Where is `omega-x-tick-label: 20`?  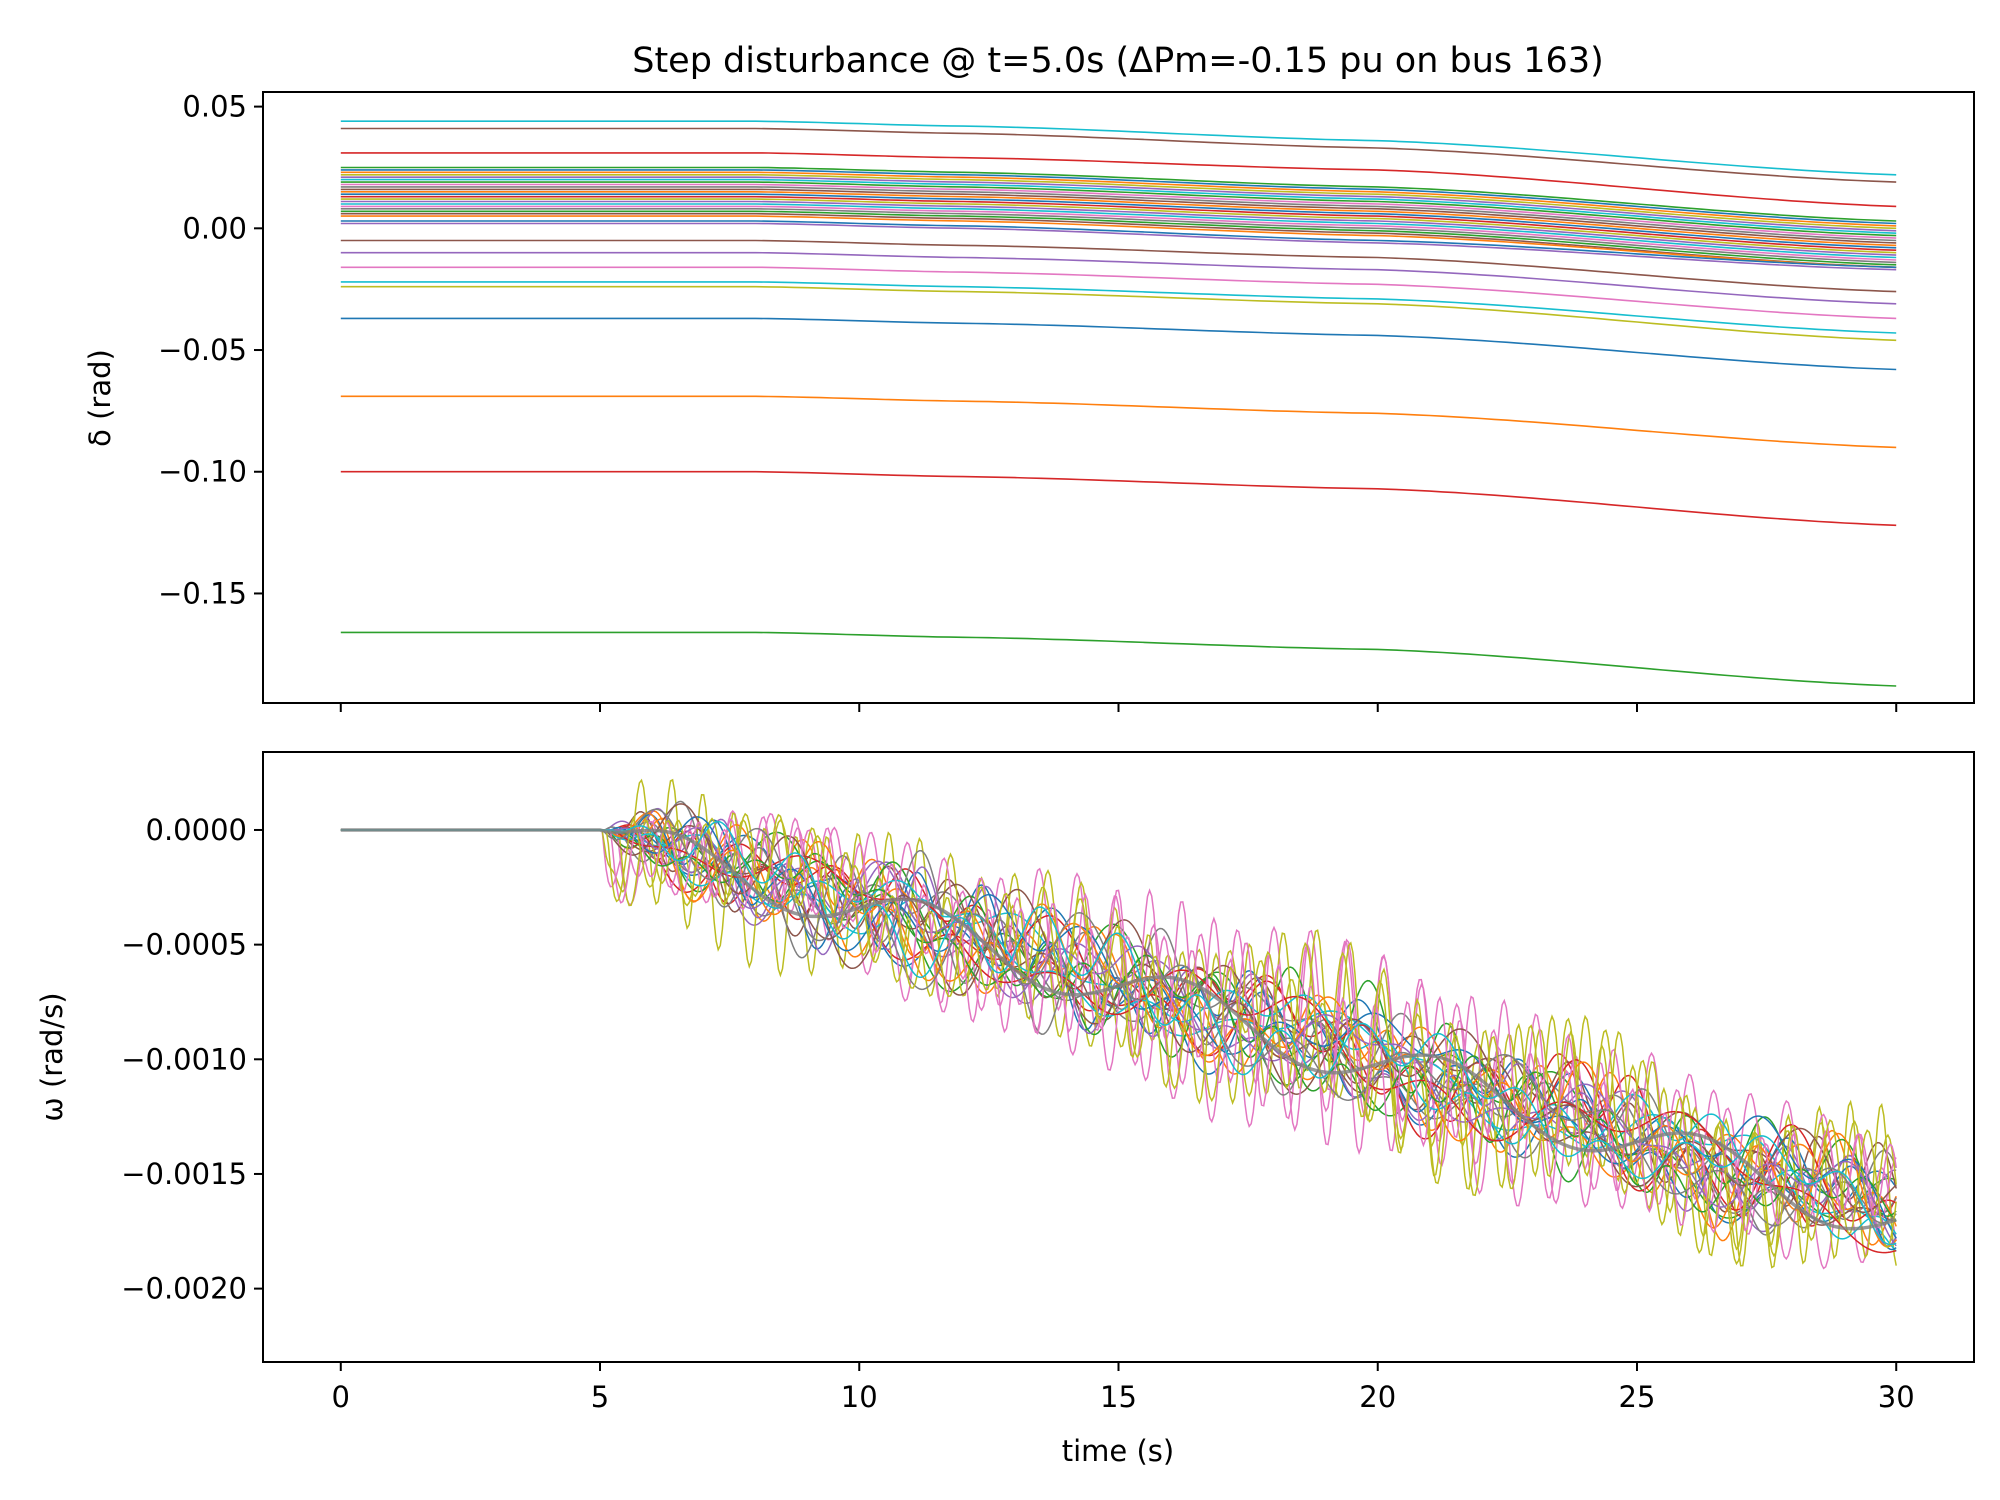
omega-x-tick-label: 20 is located at coordinates (1377, 1397).